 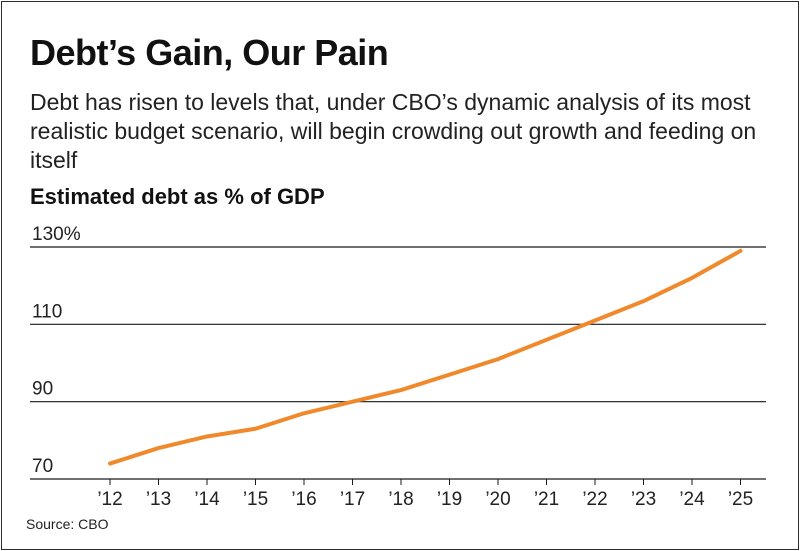 I want to click on x-tick-label: ’25, so click(x=740, y=499).